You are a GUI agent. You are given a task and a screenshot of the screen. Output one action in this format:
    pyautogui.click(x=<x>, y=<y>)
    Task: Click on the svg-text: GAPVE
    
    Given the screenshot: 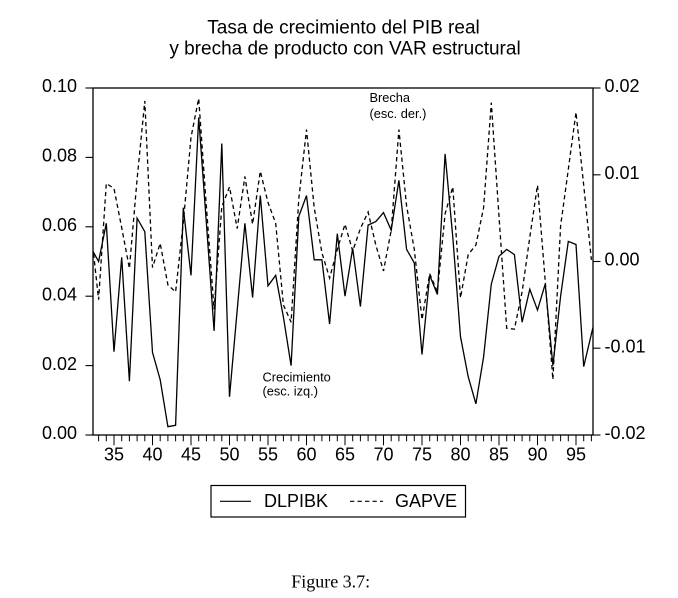 What is the action you would take?
    pyautogui.click(x=426, y=501)
    